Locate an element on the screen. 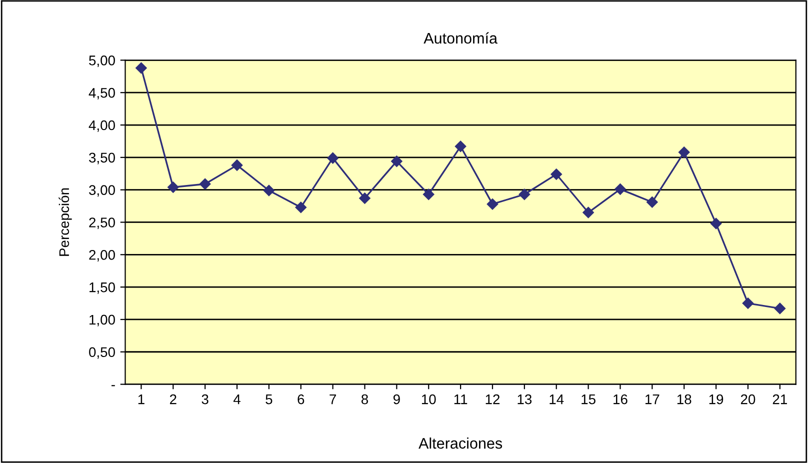 The image size is (808, 463). y-tick-label: 2,00 is located at coordinates (102, 256).